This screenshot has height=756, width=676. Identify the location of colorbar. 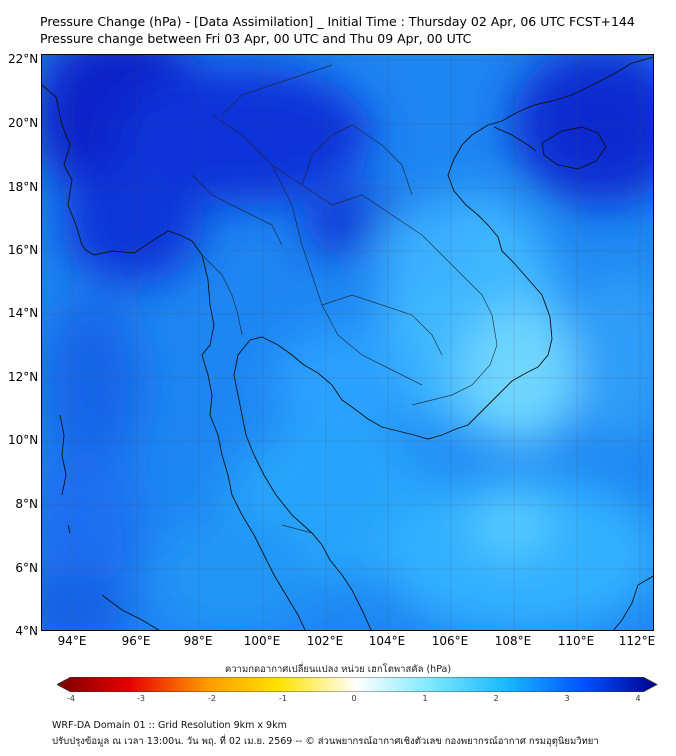
(357, 684).